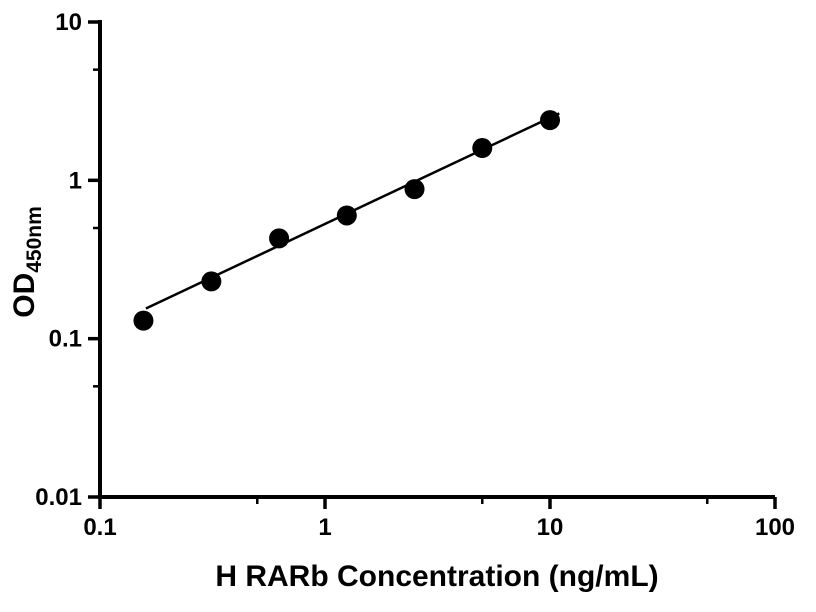  Describe the element at coordinates (550, 527) in the screenshot. I see `x-axis-tick-label: 10` at that location.